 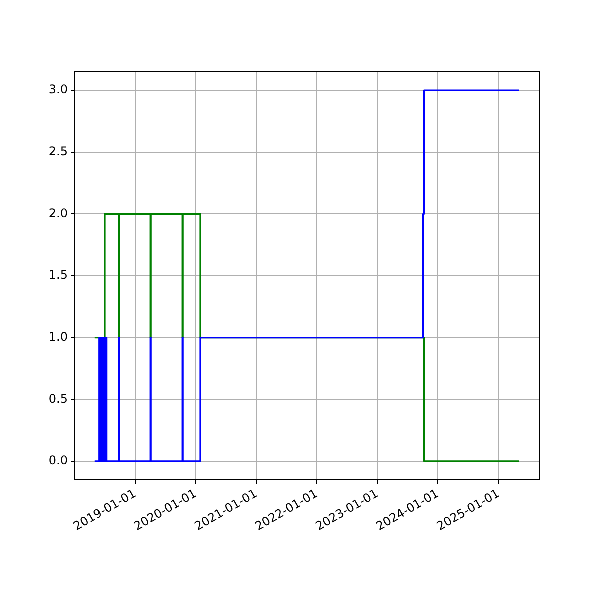 What do you see at coordinates (58, 337) in the screenshot?
I see `y-tick-label: 1.0` at bounding box center [58, 337].